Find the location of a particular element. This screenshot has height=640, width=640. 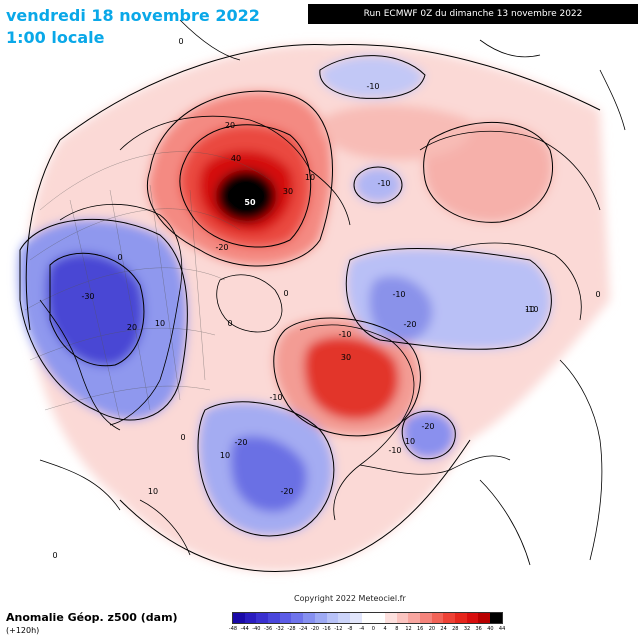

forecast-date: vendredi 18 novembre 2022 is located at coordinates (133, 15).